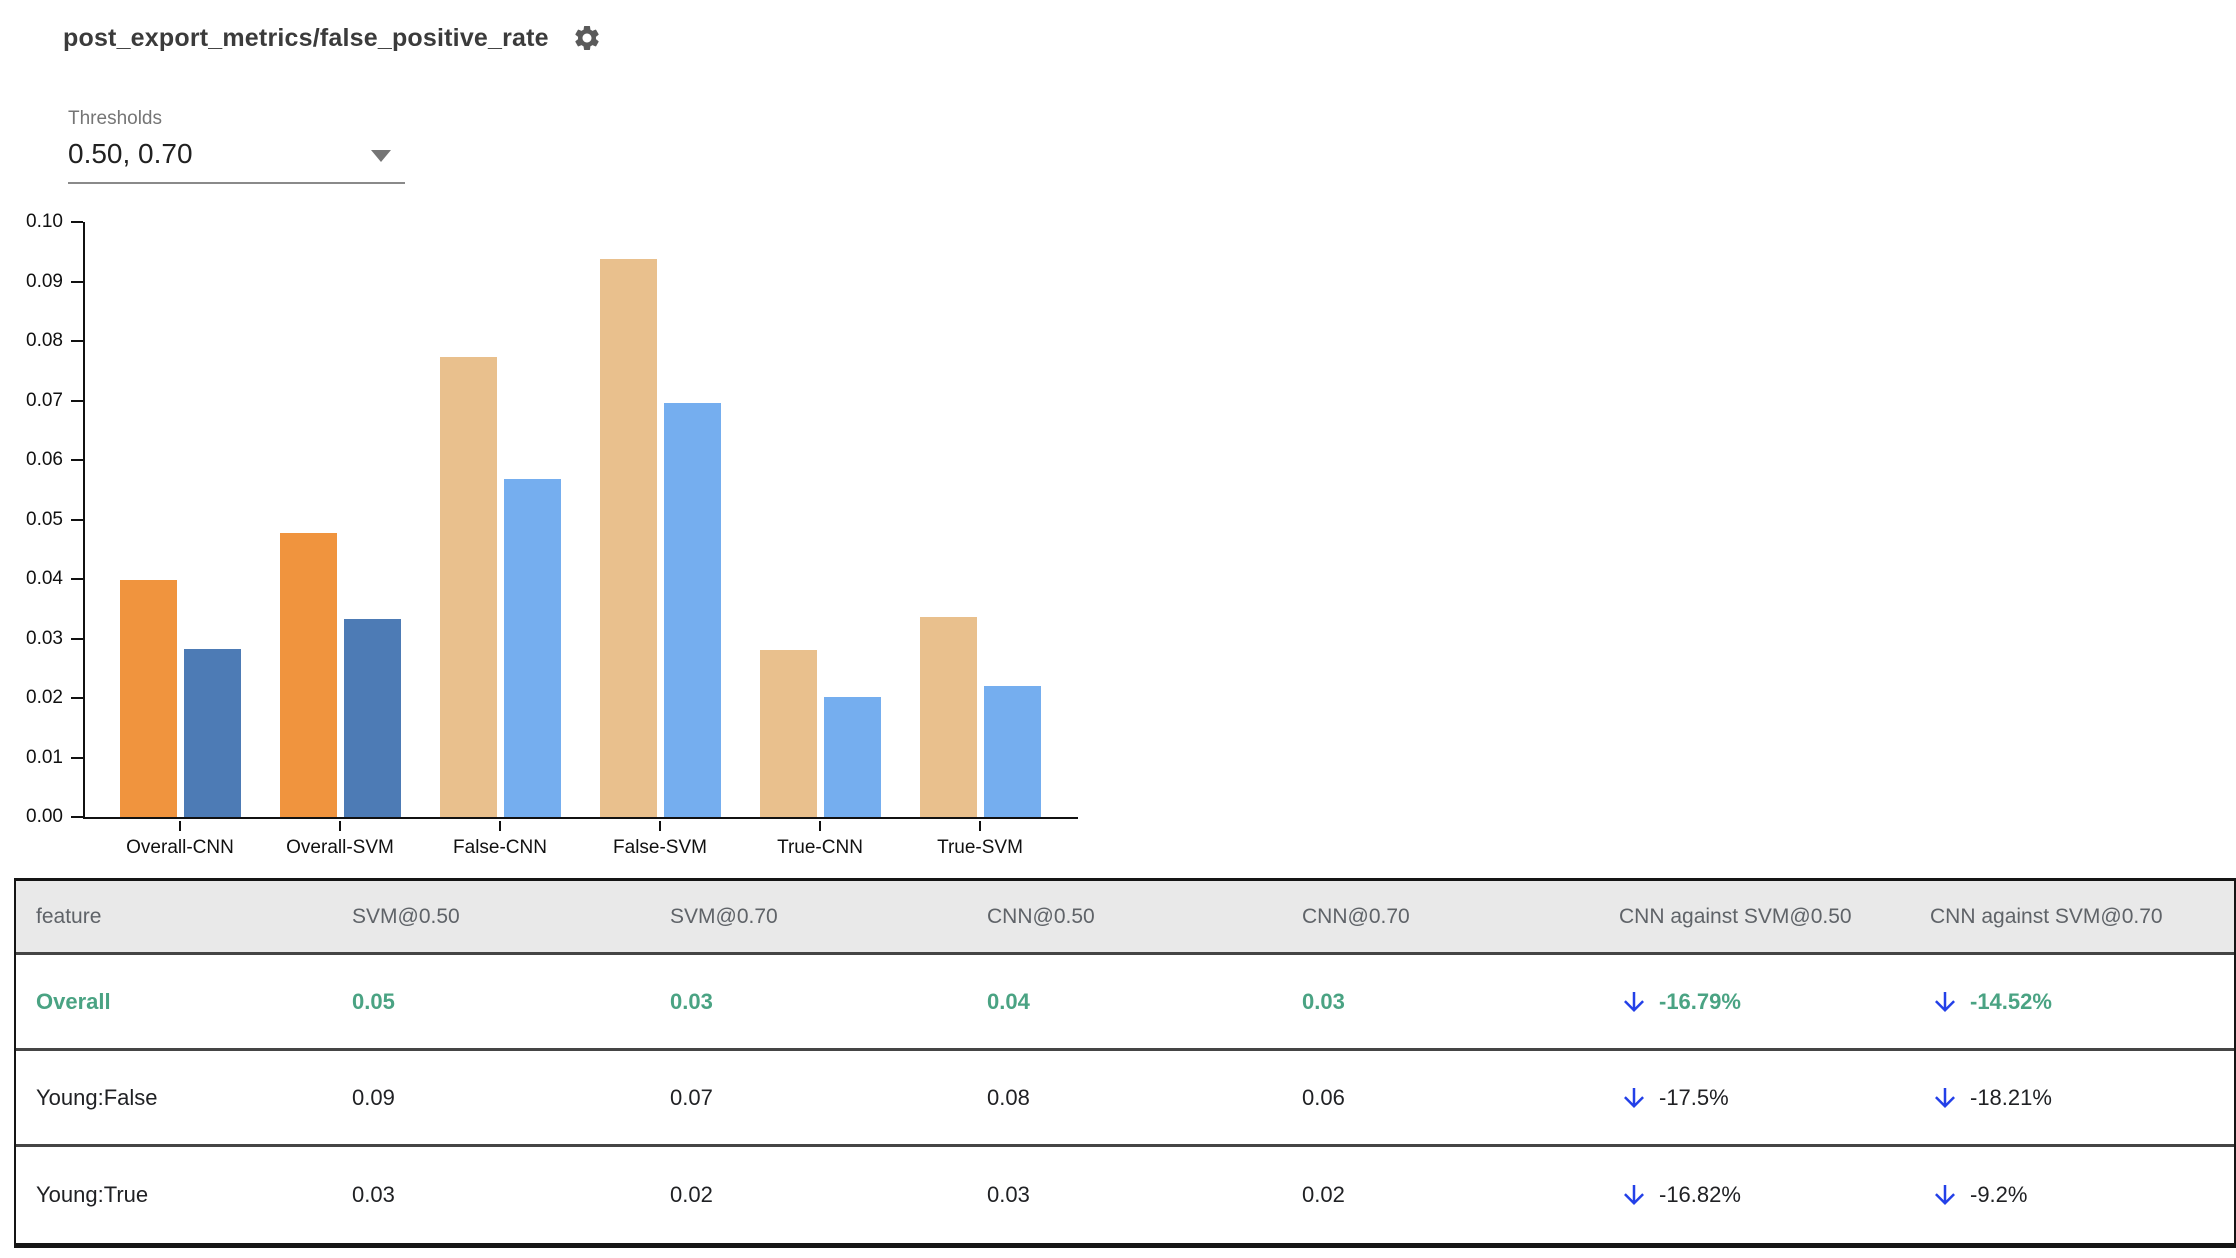 This screenshot has height=1258, width=2236. What do you see at coordinates (1125, 1003) in the screenshot?
I see `table-row: Overall 0.05 0.03 0.04 0.03 -16.79% -14.52%` at bounding box center [1125, 1003].